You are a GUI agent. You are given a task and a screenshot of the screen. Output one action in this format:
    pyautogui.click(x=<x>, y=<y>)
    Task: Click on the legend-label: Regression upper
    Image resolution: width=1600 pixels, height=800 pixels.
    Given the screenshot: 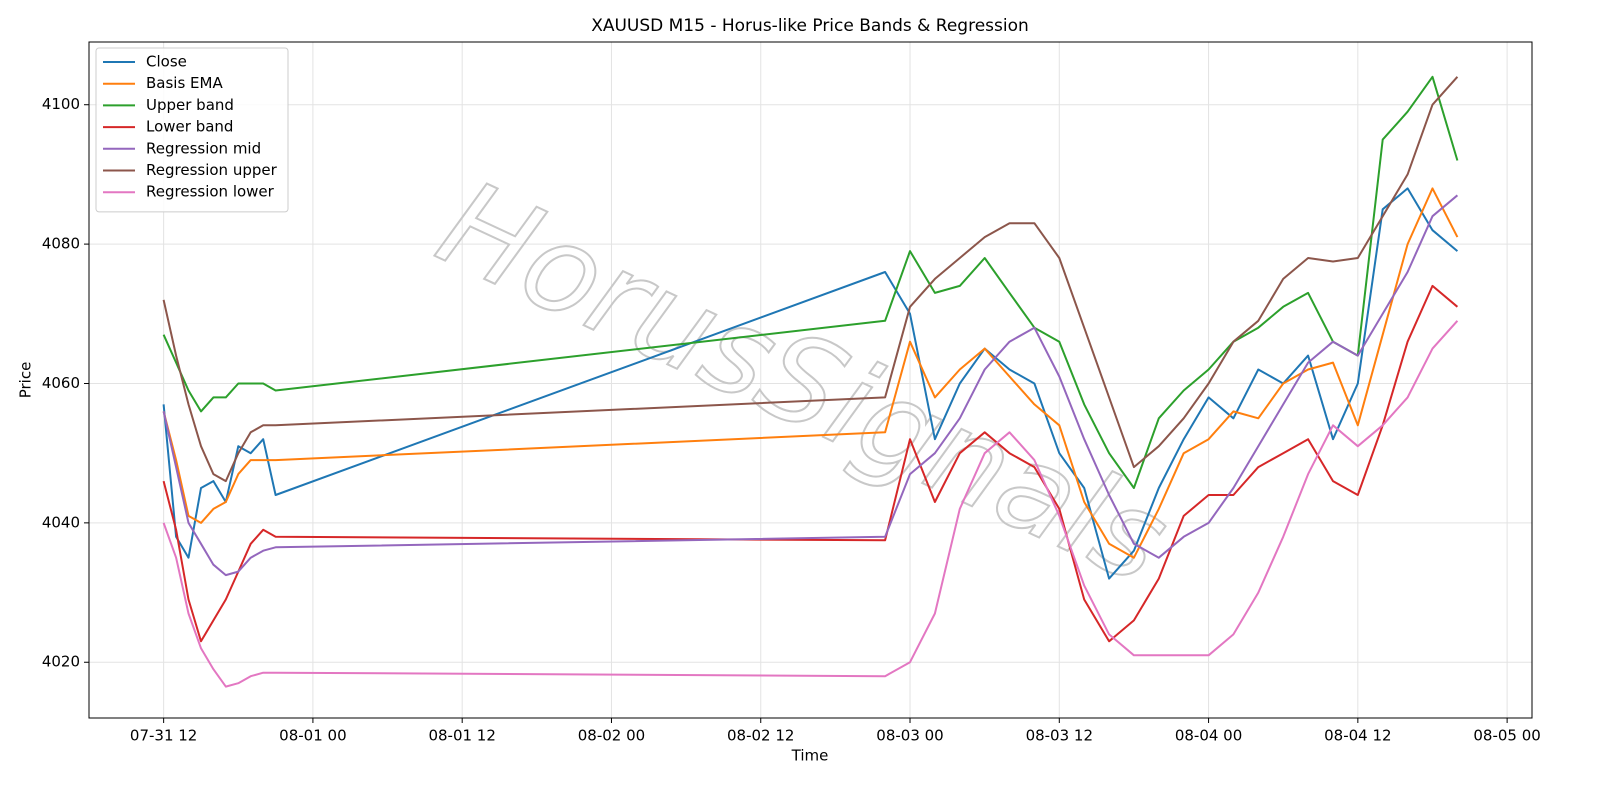 What is the action you would take?
    pyautogui.click(x=212, y=170)
    